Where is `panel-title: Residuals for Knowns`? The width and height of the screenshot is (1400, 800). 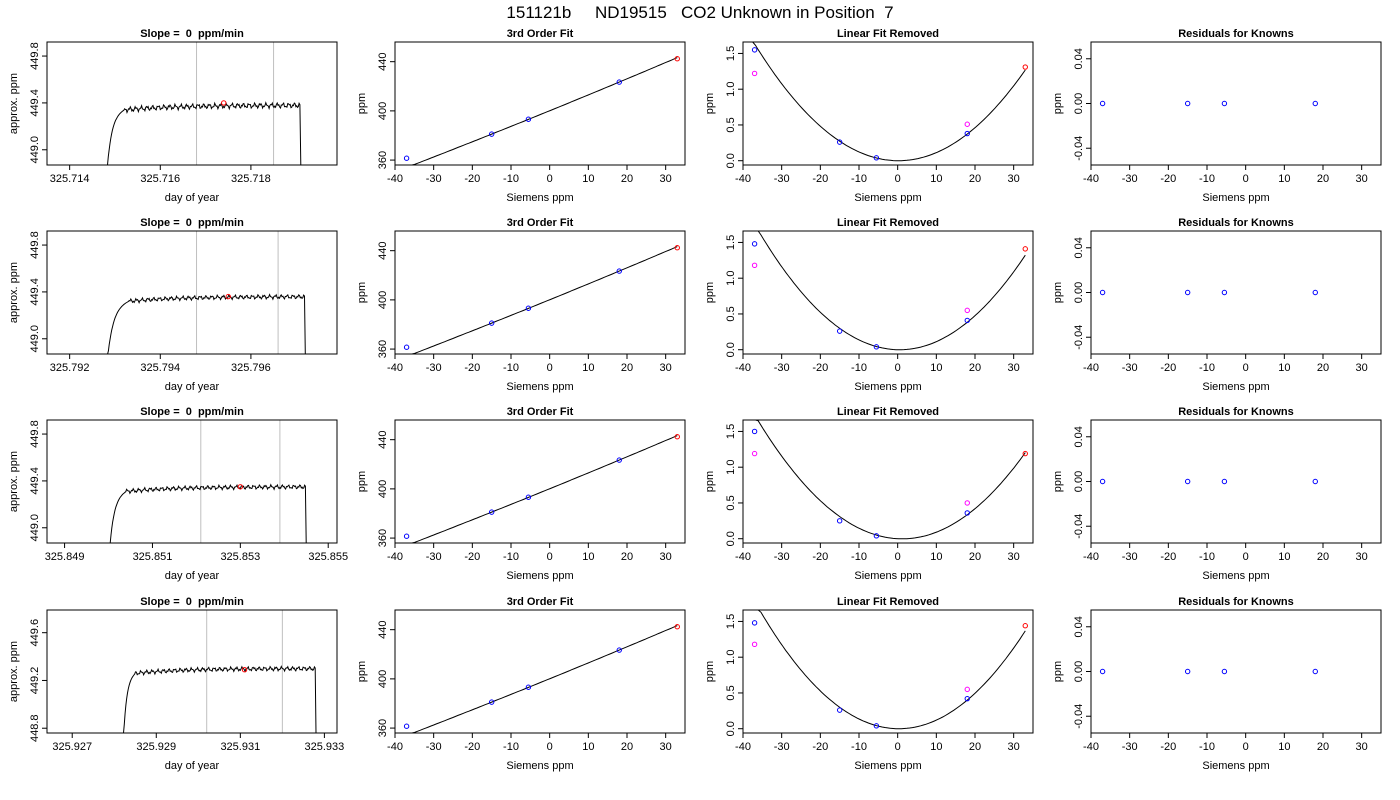 panel-title: Residuals for Knowns is located at coordinates (1236, 412).